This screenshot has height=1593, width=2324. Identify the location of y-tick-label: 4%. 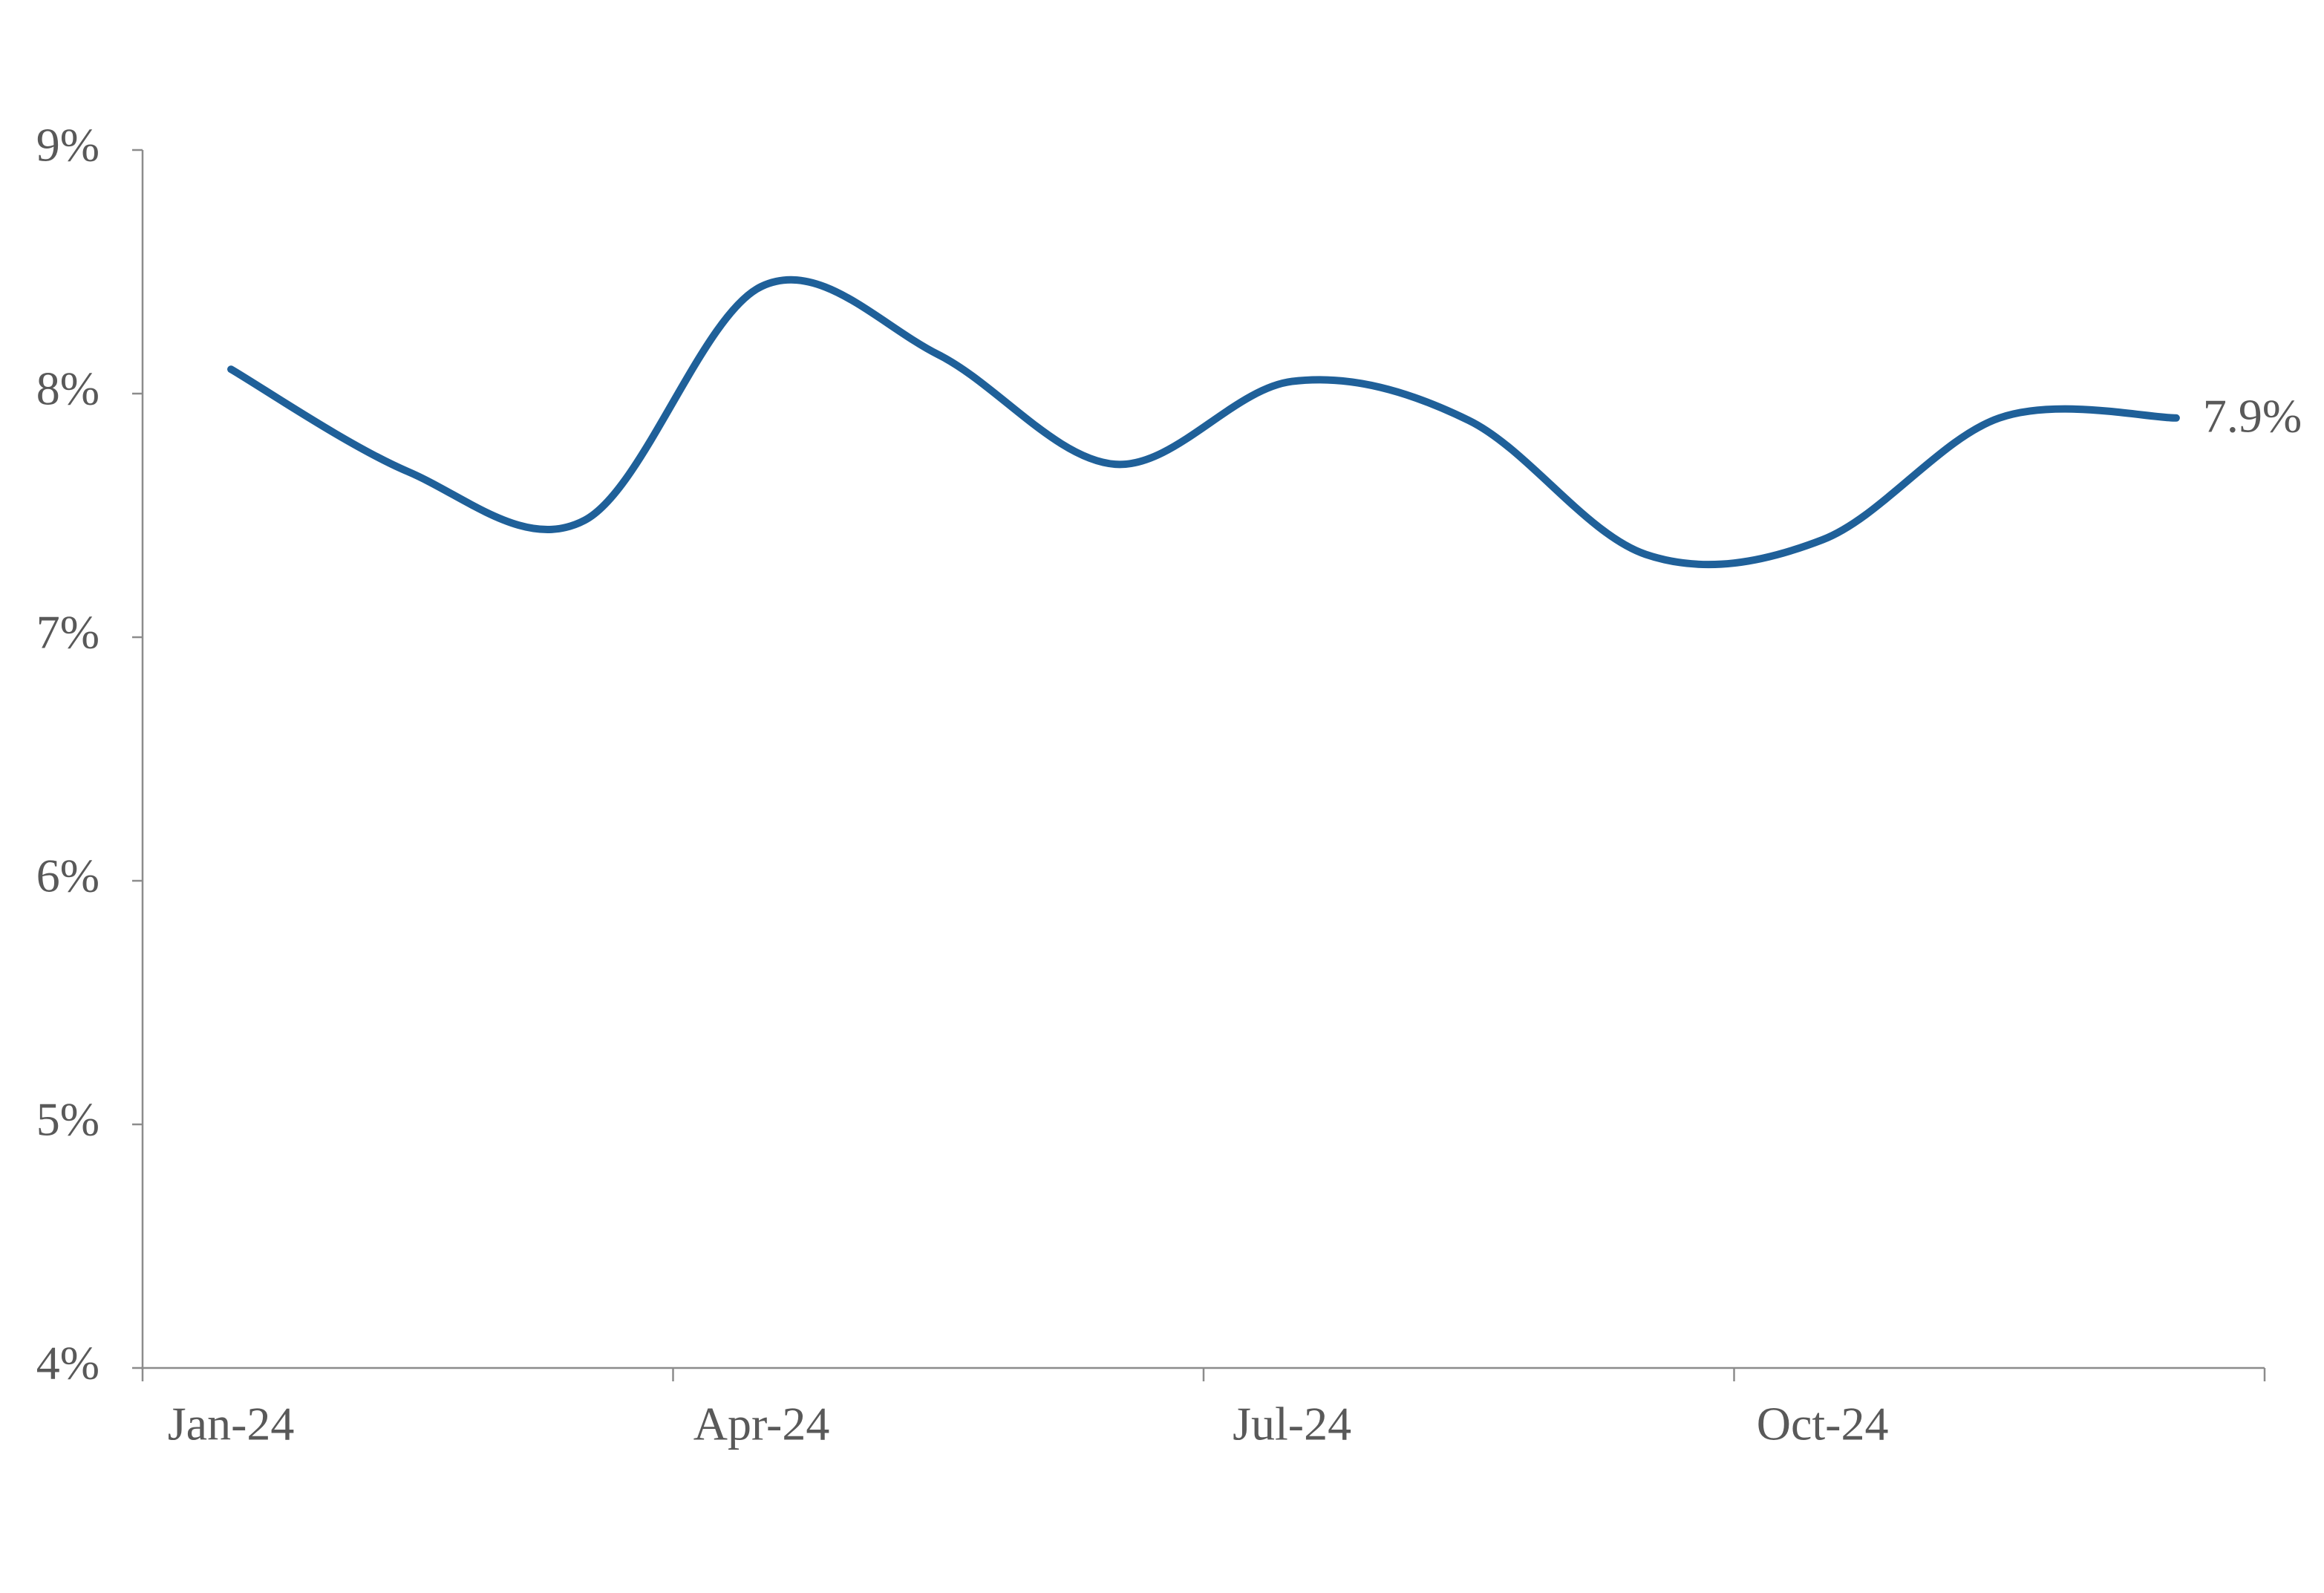
(67, 1363).